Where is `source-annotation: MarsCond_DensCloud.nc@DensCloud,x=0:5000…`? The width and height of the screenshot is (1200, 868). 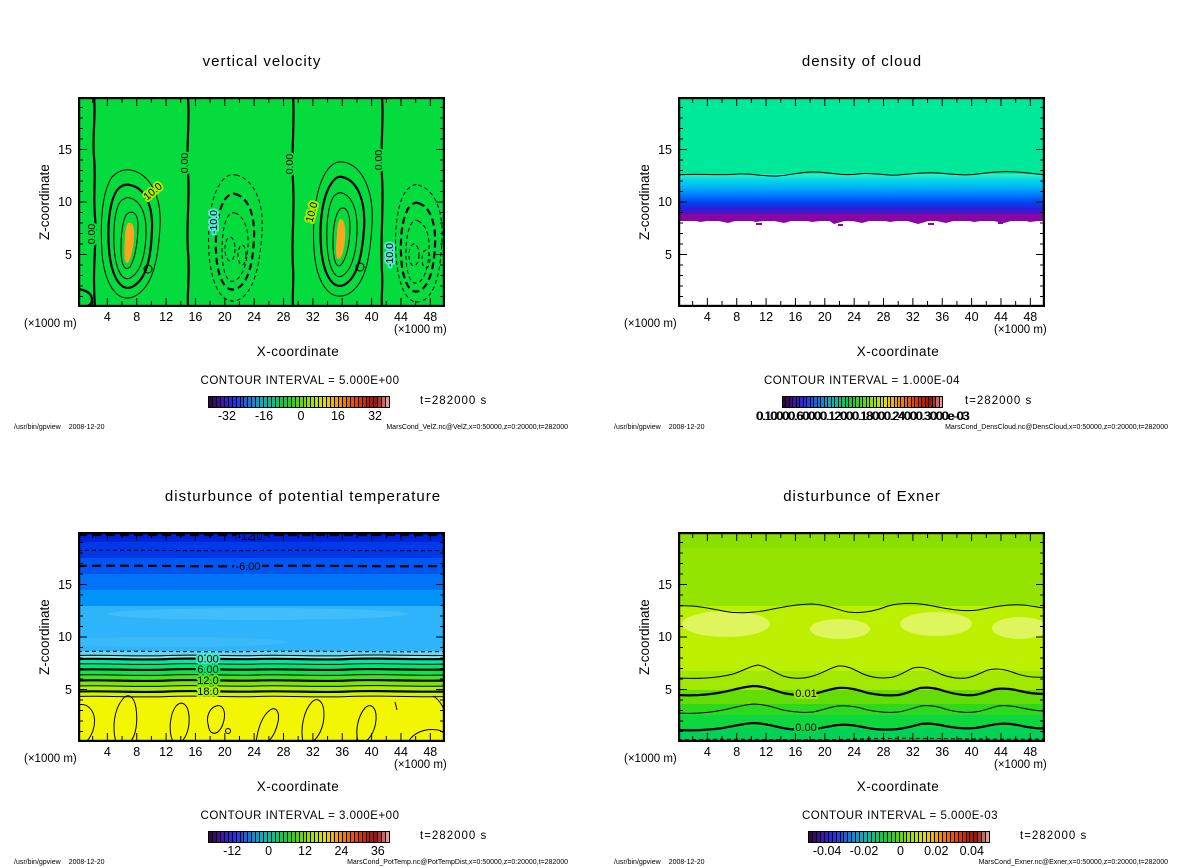 source-annotation: MarsCond_DensCloud.nc@DensCloud,x=0:5000… is located at coordinates (1056, 427).